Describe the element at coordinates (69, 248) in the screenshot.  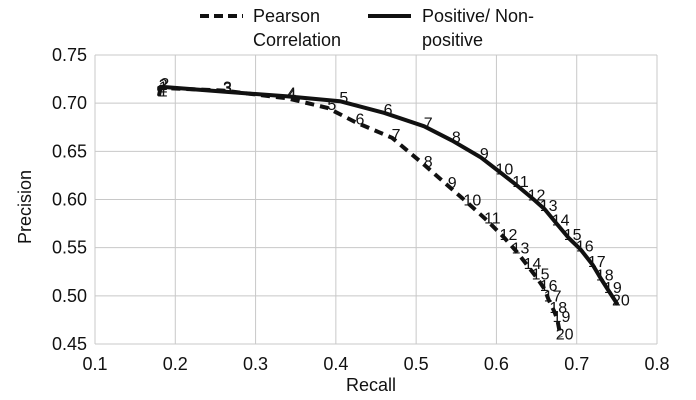
I see `y-tick-label: 0.55` at that location.